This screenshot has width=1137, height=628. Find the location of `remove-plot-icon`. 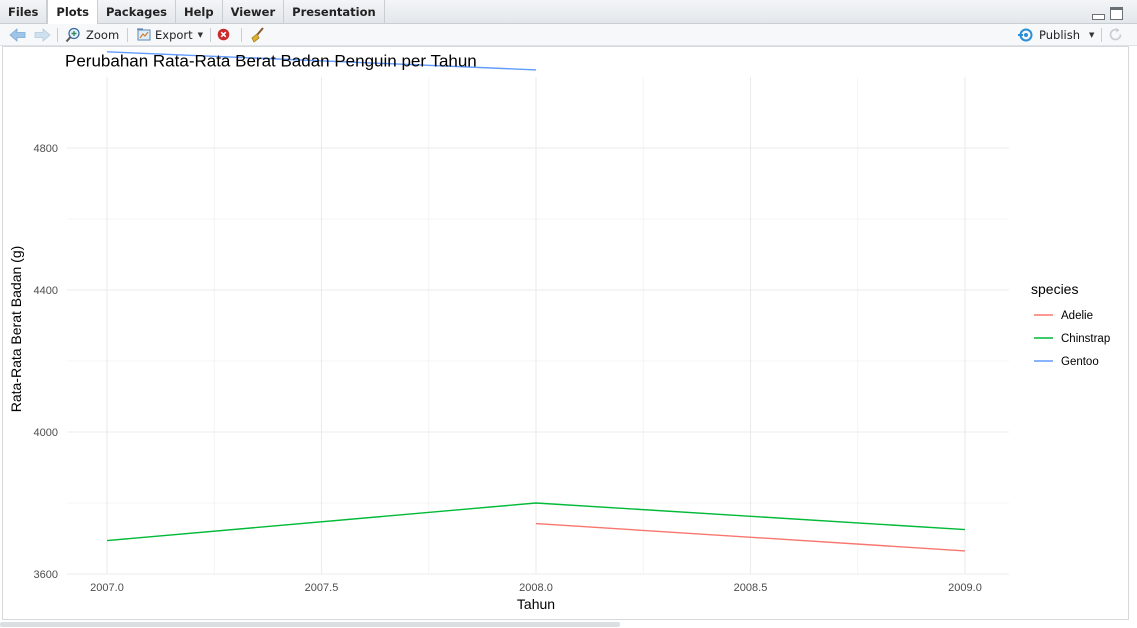

remove-plot-icon is located at coordinates (223, 34).